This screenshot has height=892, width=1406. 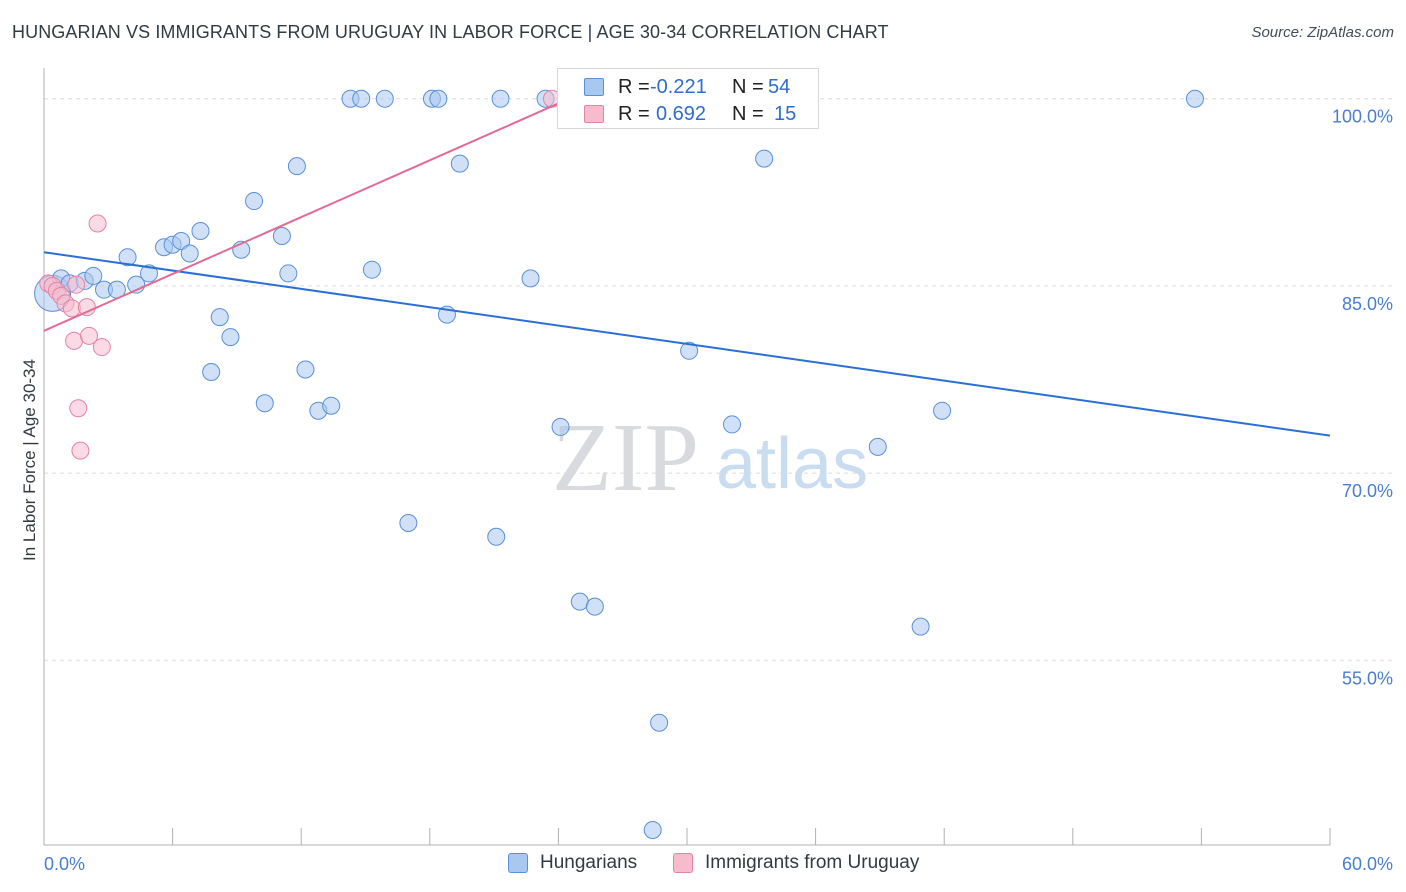 I want to click on correlation-legend: R = -0.221 N = 54 R = 0.692 N = 15, so click(x=688, y=98).